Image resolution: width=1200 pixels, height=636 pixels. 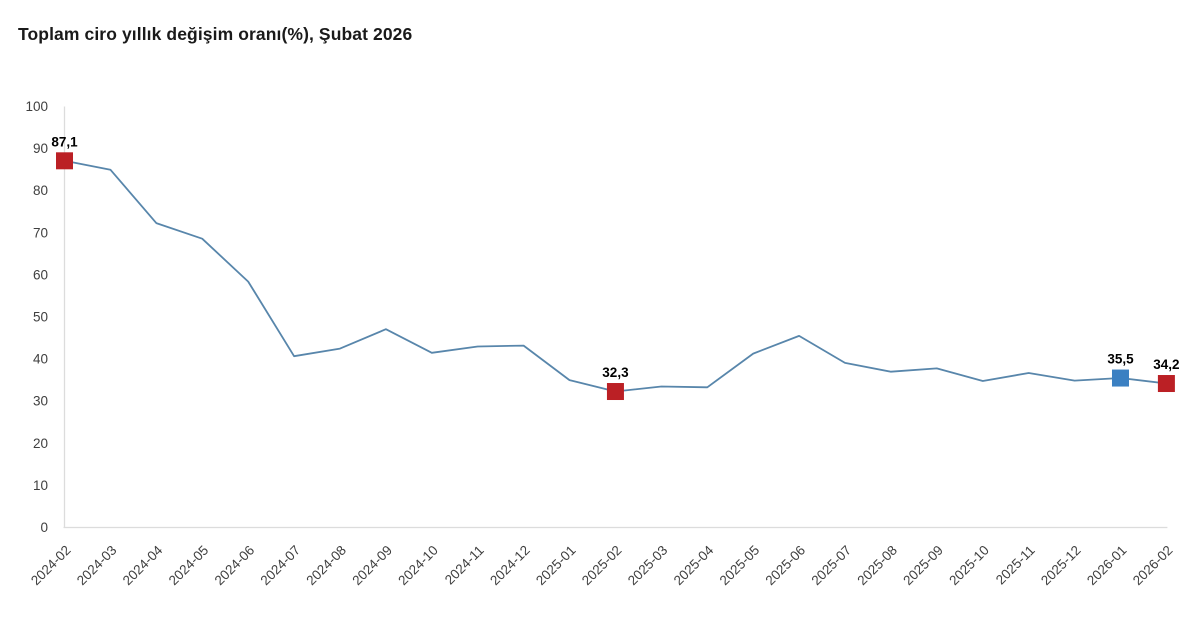 I want to click on x-tick-label: 2024-04, so click(x=143, y=565).